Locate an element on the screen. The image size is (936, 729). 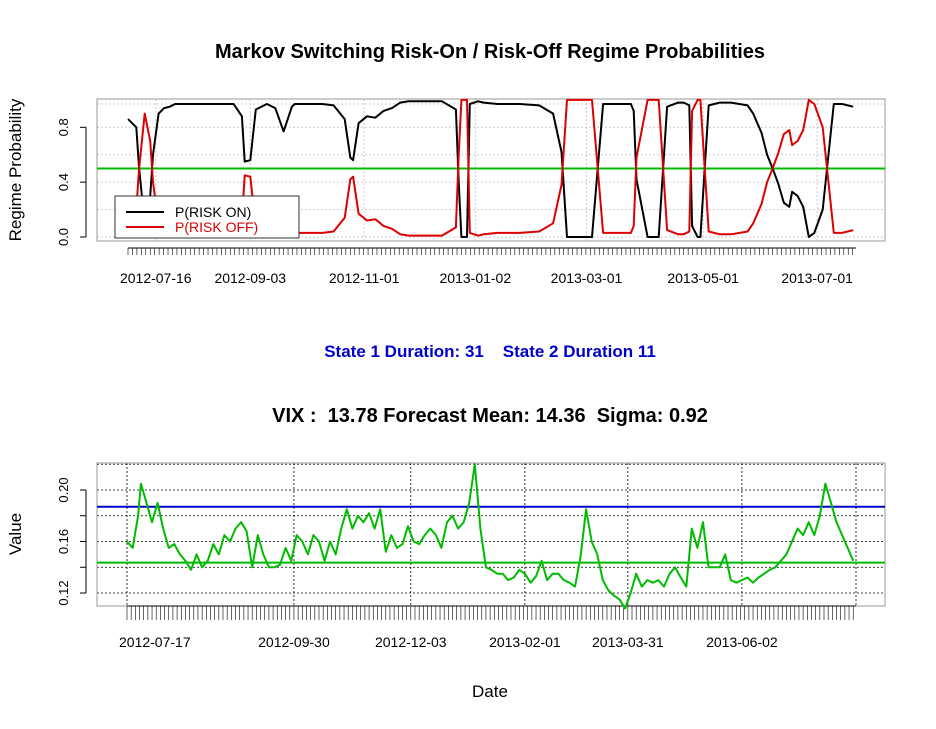
state-duration-text: State 1 Duration: 31 State 2 Duration 11 is located at coordinates (490, 351).